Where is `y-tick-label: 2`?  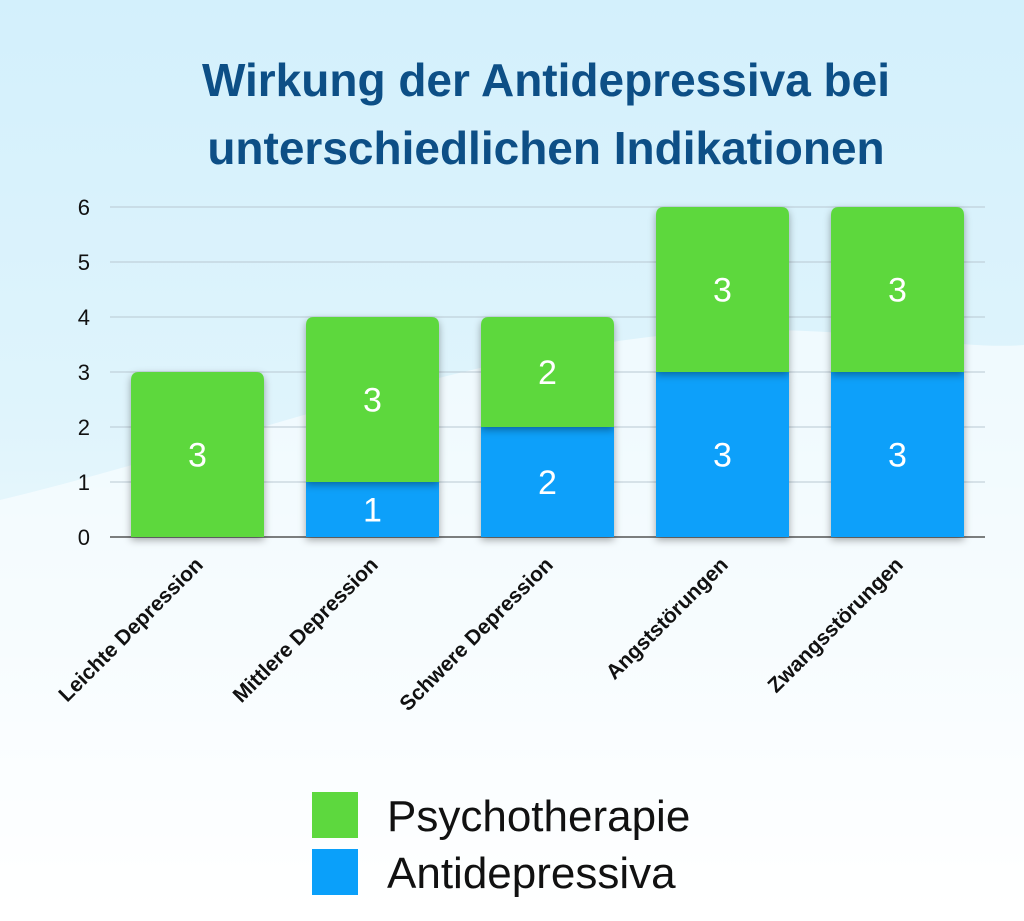
y-tick-label: 2 is located at coordinates (84, 427).